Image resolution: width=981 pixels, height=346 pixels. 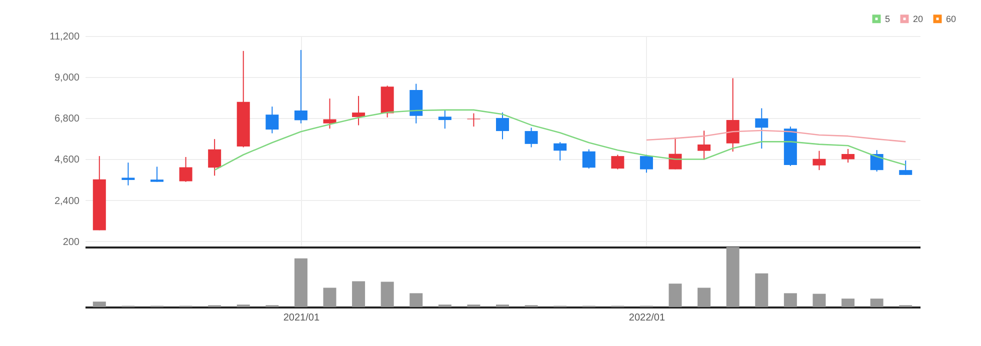 I want to click on x-tick-label: 2021/01, so click(x=301, y=318).